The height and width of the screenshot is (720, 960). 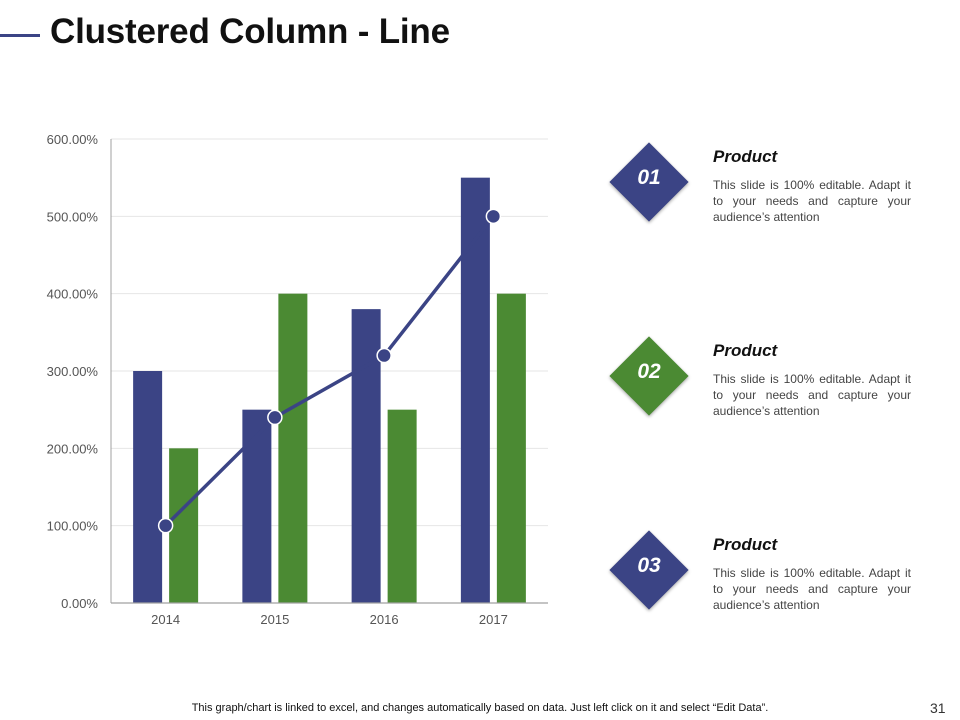 I want to click on page-number: 31, so click(x=938, y=708).